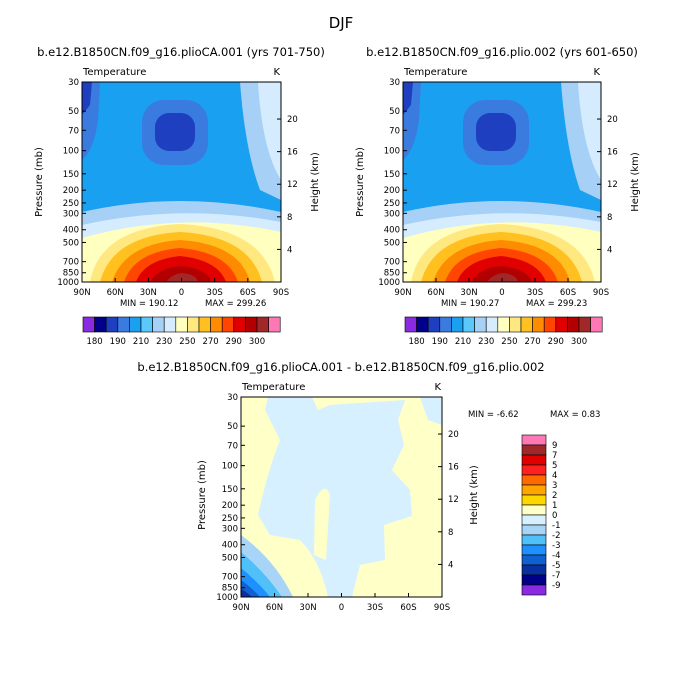 The image size is (683, 681). What do you see at coordinates (450, 565) in the screenshot?
I see `right-tick-label: 4` at bounding box center [450, 565].